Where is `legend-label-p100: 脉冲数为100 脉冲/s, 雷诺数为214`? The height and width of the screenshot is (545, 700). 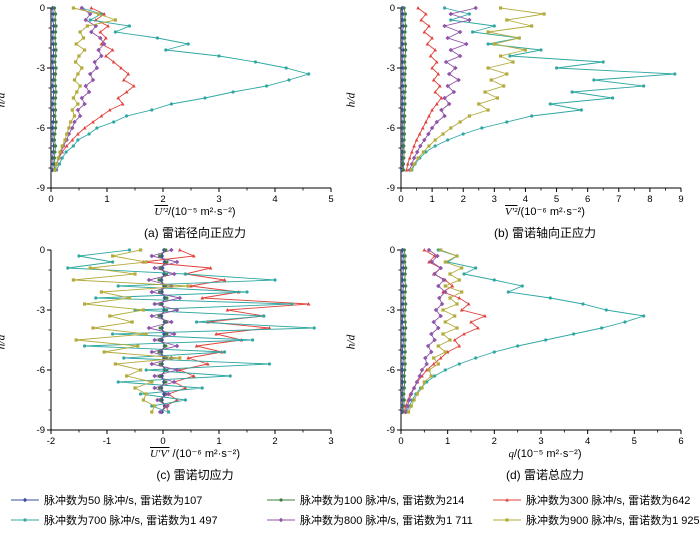 legend-label-p100: 脉冲数为100 脉冲/s, 雷诺数为214 is located at coordinates (382, 501).